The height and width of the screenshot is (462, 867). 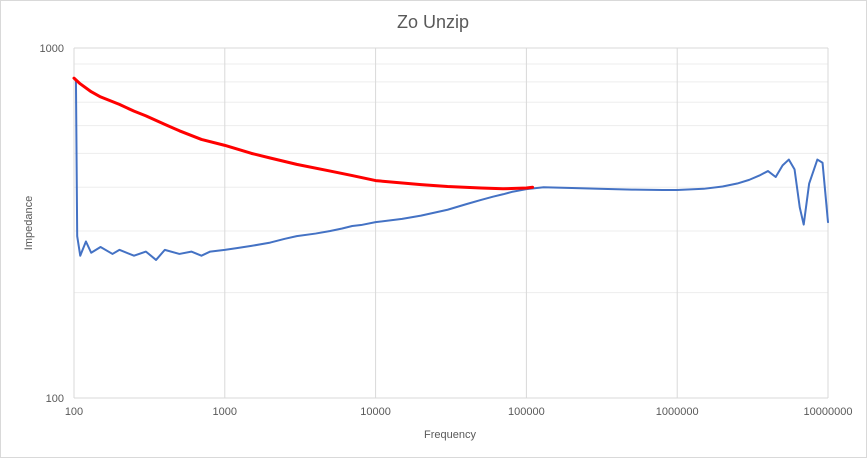 What do you see at coordinates (450, 435) in the screenshot?
I see `x-axis-label: Frequency` at bounding box center [450, 435].